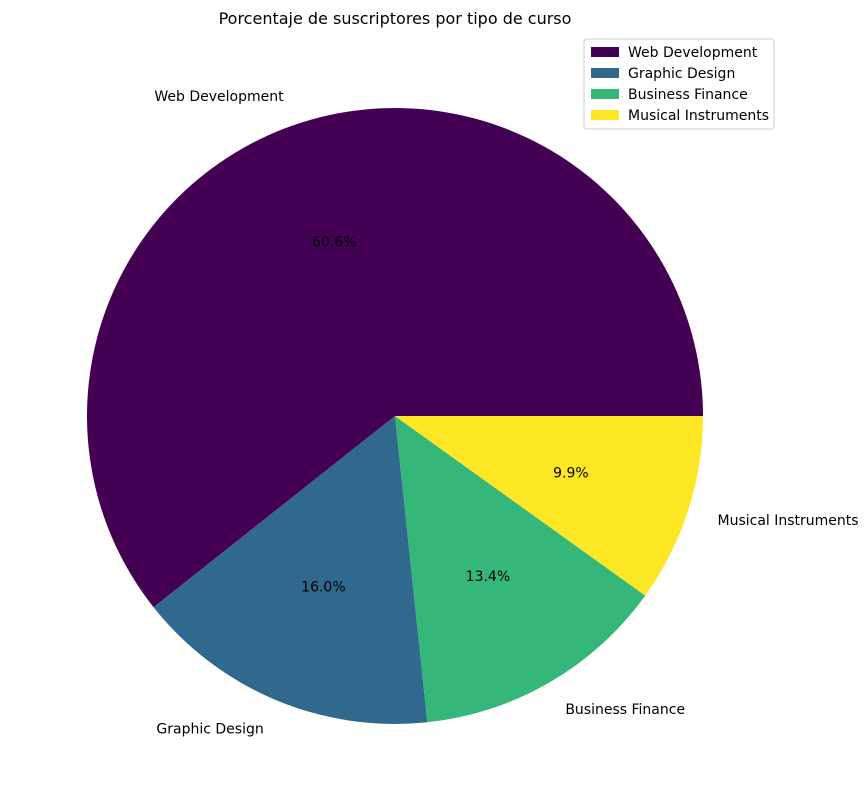  I want to click on slice-label: Musical Instruments, so click(788, 521).